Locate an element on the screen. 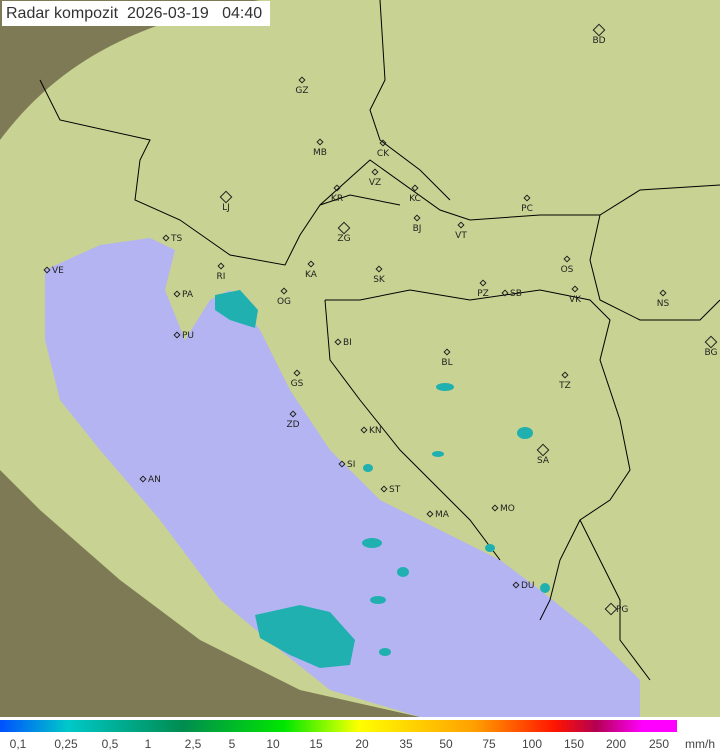 The height and width of the screenshot is (751, 720). city-label: OG is located at coordinates (284, 302).